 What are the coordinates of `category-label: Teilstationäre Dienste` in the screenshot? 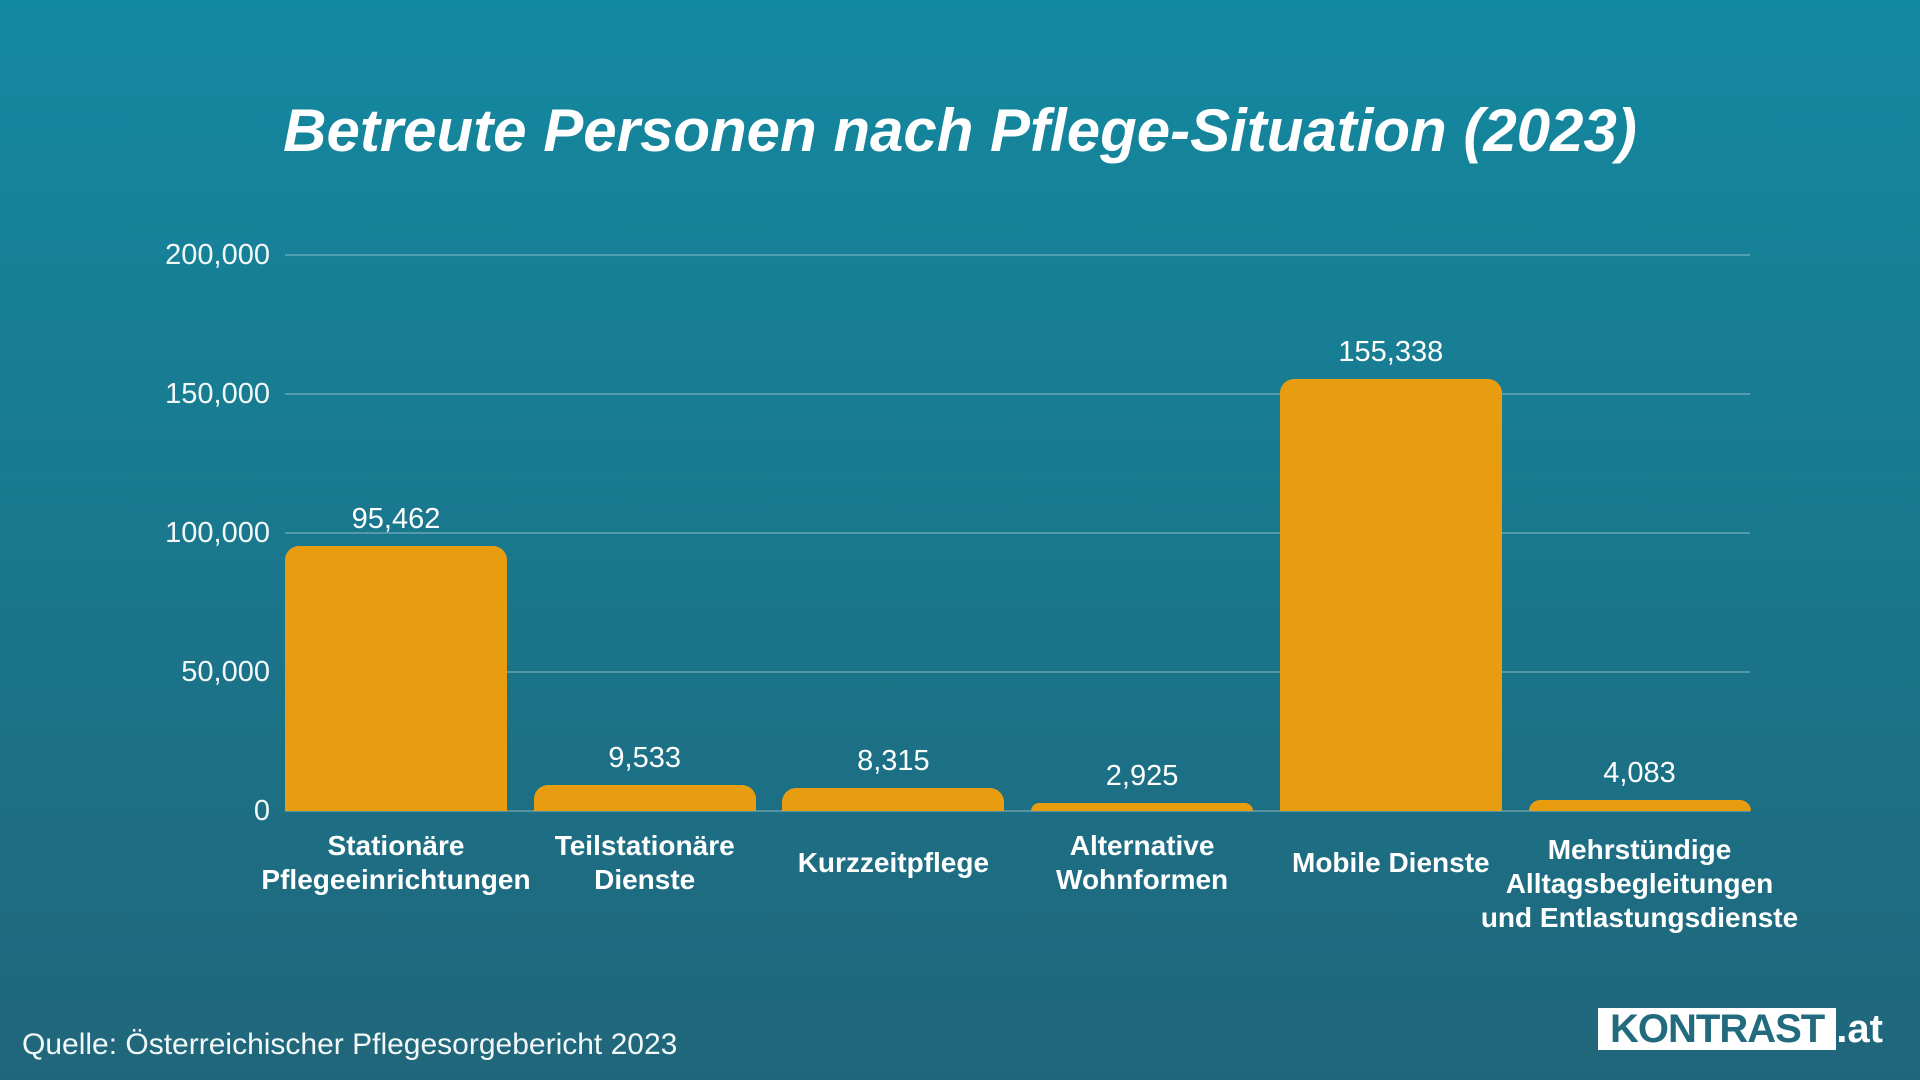 It's located at (644, 862).